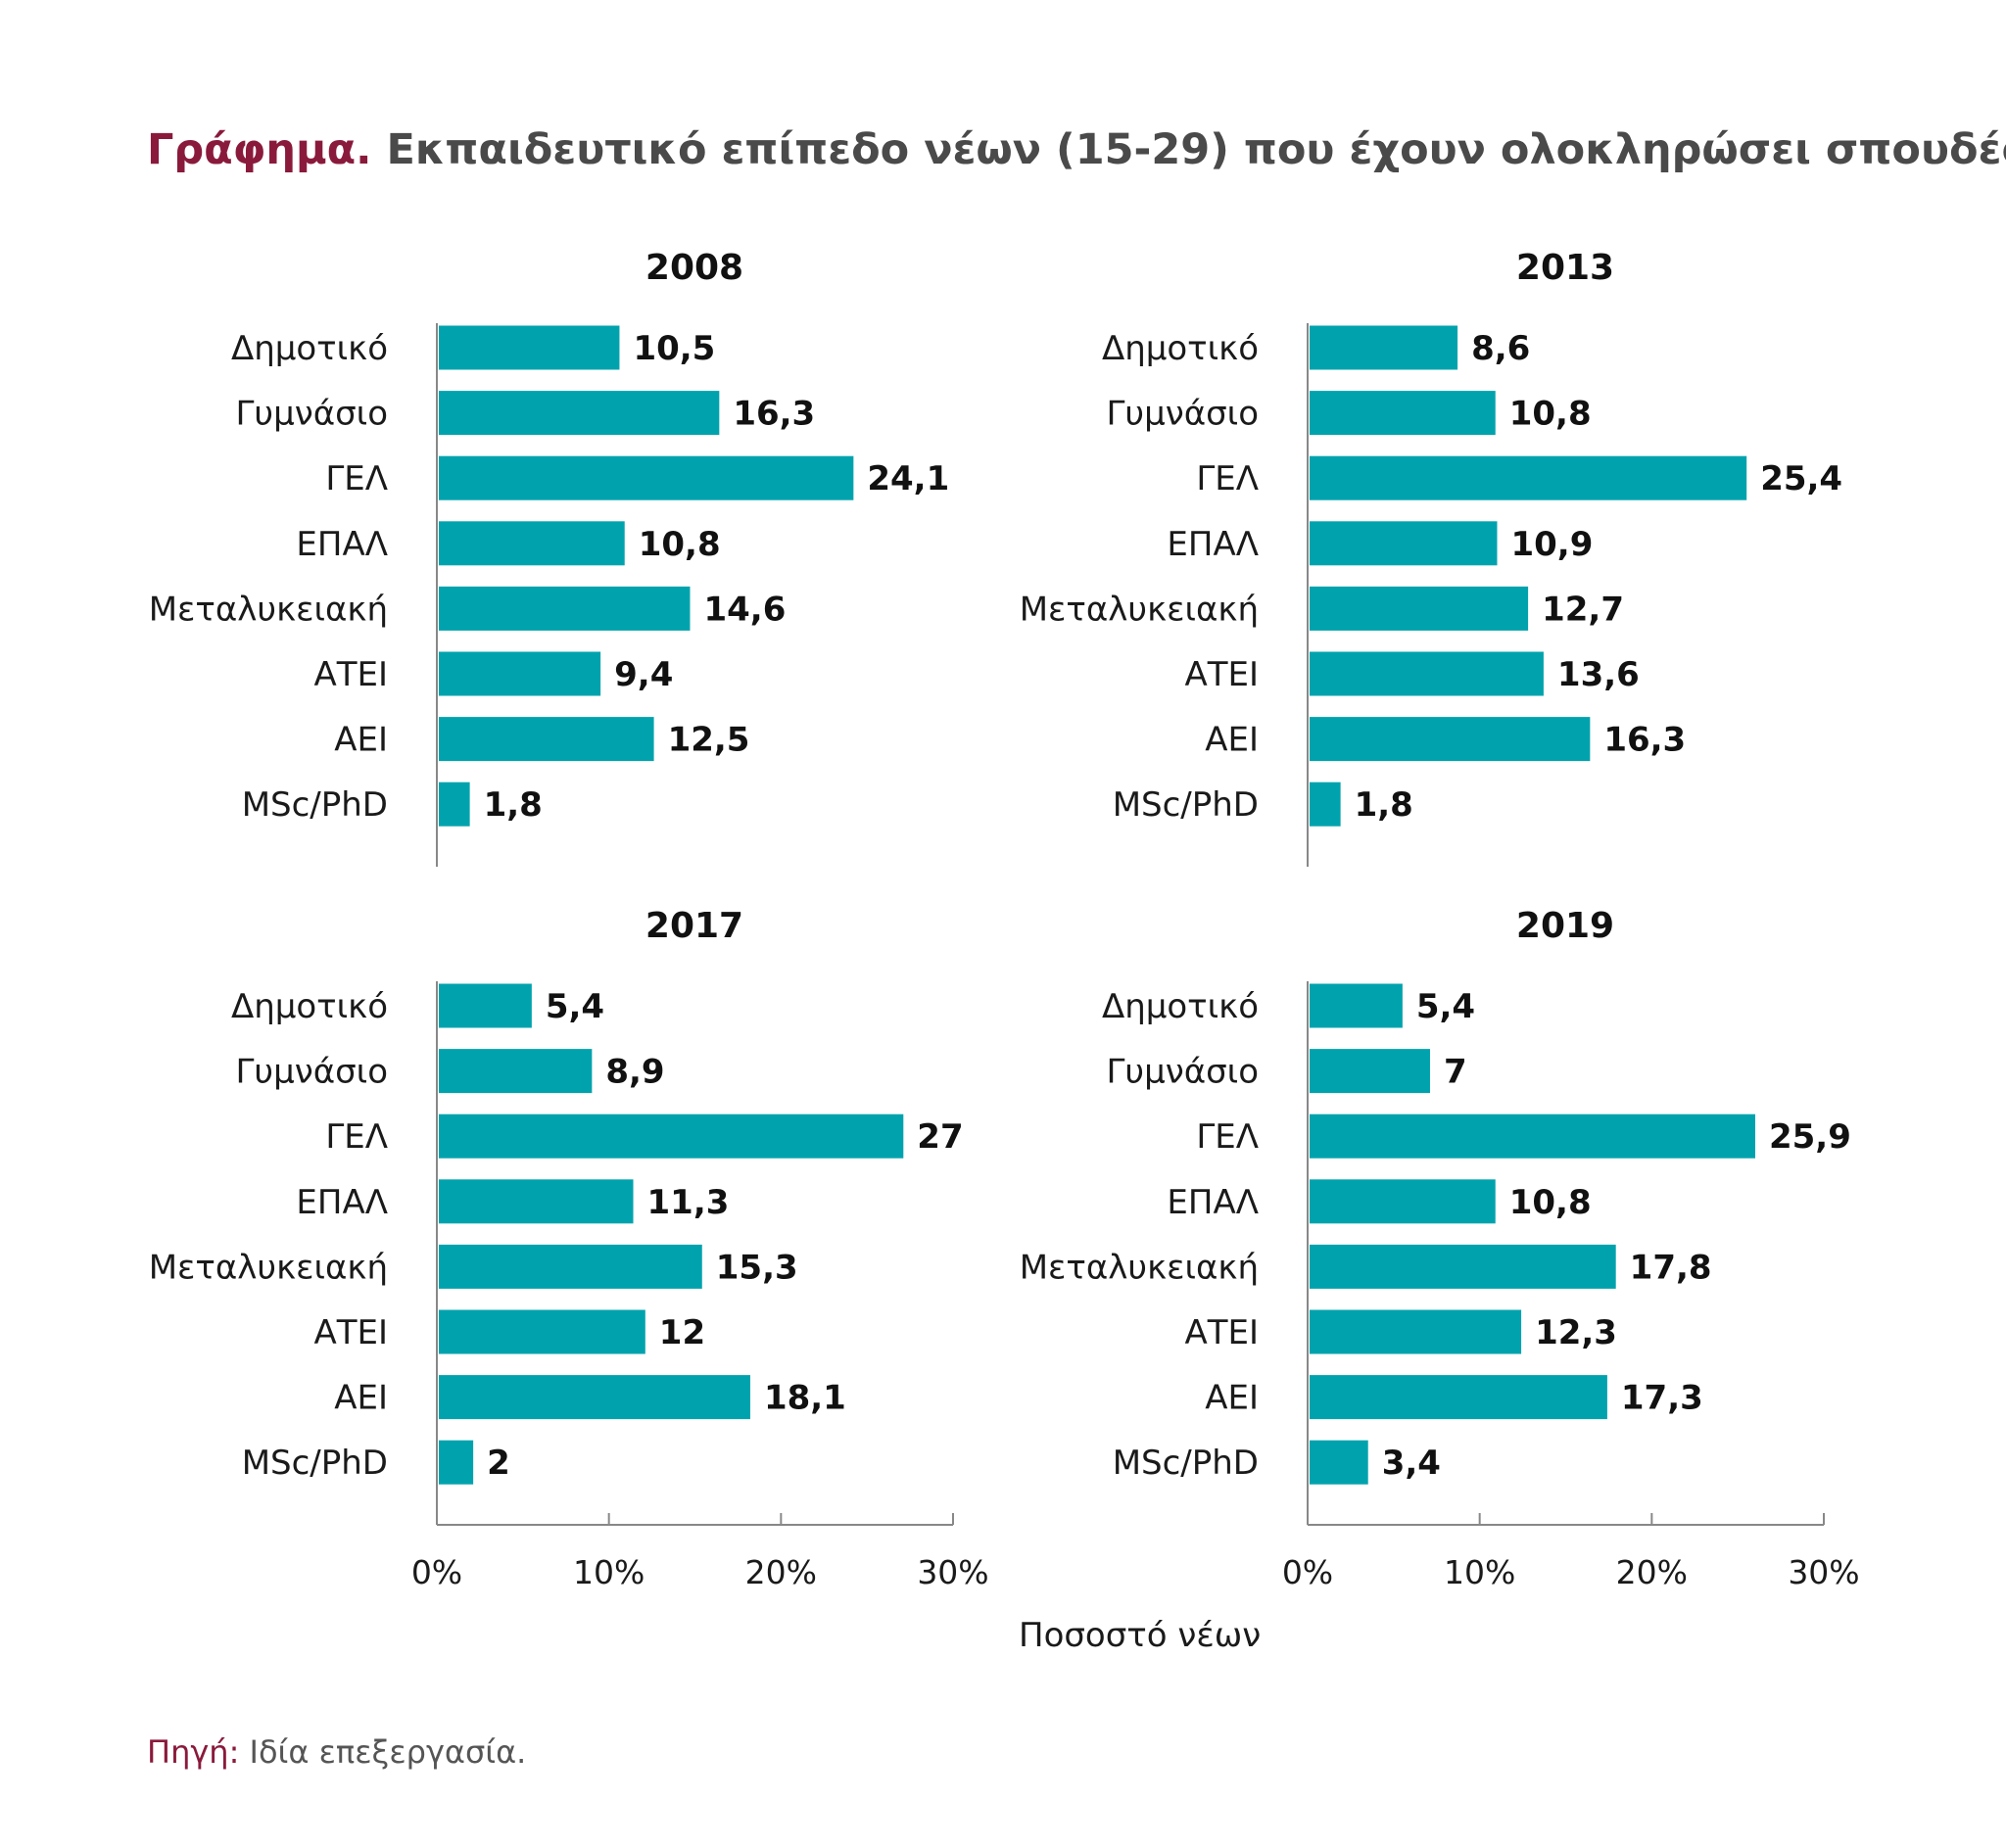  What do you see at coordinates (1140, 1635) in the screenshot?
I see `x-axis-label: Ποσοστό νέων` at bounding box center [1140, 1635].